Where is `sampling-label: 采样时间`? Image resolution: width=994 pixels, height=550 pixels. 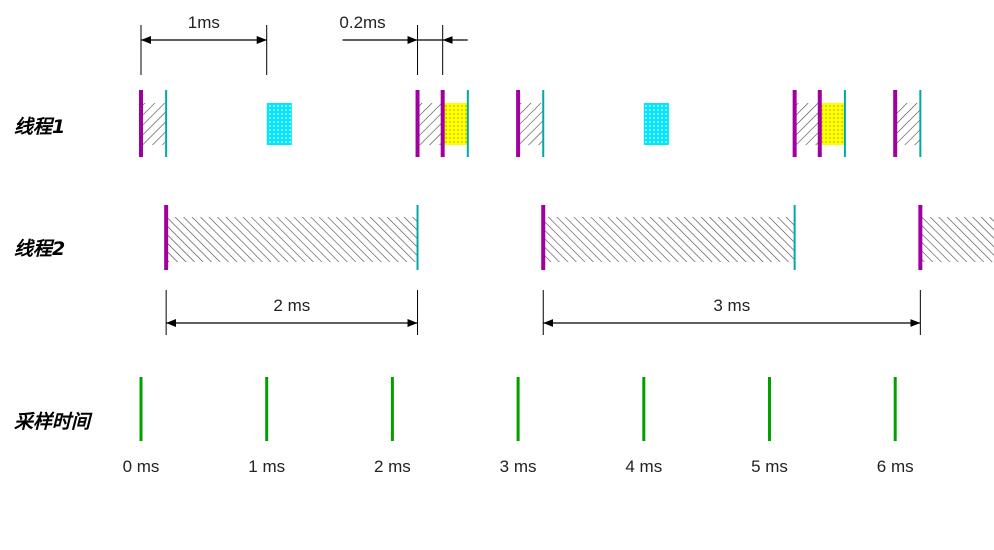
sampling-label: 采样时间 is located at coordinates (53, 422).